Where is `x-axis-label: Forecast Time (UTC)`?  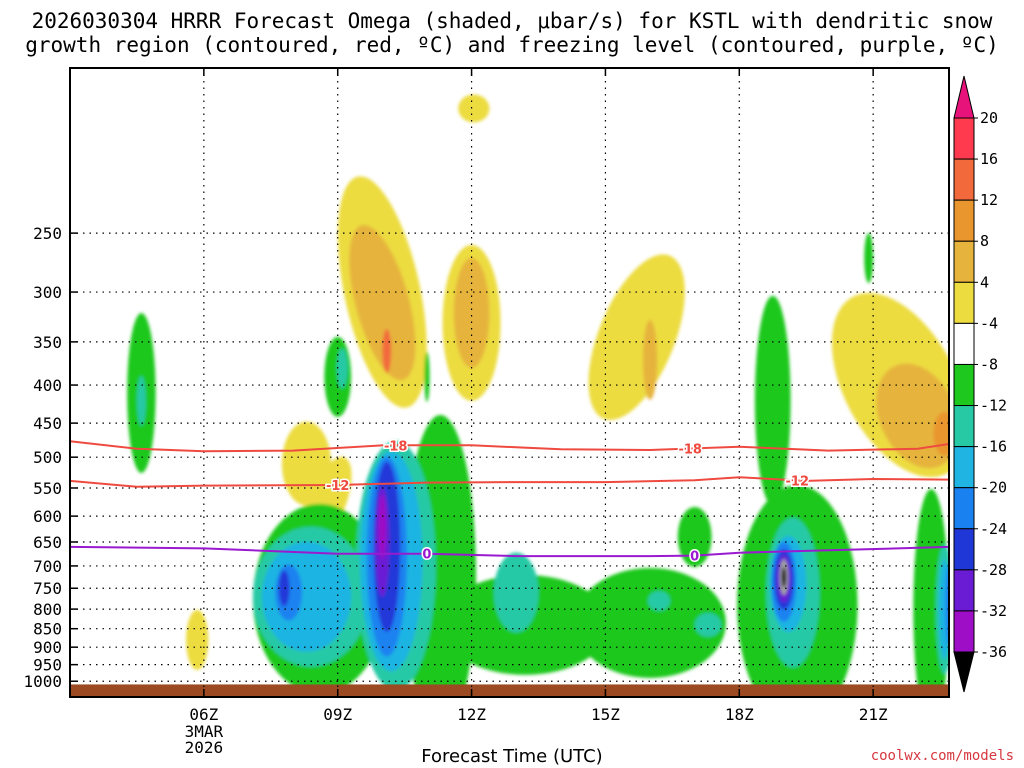
x-axis-label: Forecast Time (UTC) is located at coordinates (512, 756).